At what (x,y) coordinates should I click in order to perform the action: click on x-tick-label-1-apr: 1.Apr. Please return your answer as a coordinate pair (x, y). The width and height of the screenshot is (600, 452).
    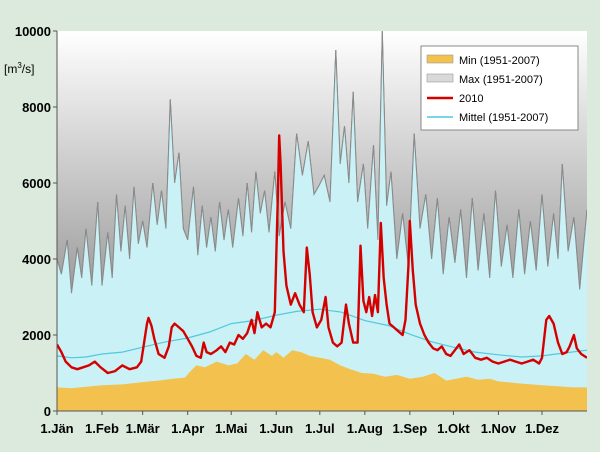
    Looking at the image, I should click on (187, 428).